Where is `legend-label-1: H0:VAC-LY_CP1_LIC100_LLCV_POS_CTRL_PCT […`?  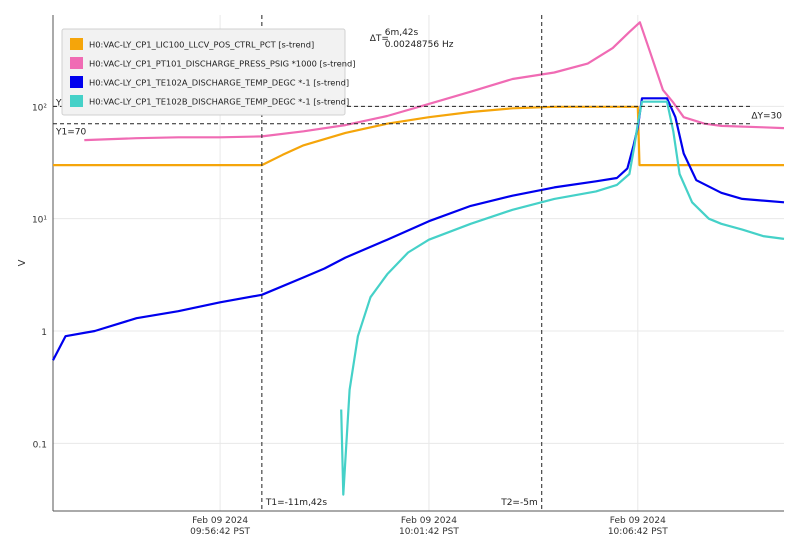
legend-label-1: H0:VAC-LY_CP1_LIC100_LLCV_POS_CTRL_PCT [… is located at coordinates (201, 45).